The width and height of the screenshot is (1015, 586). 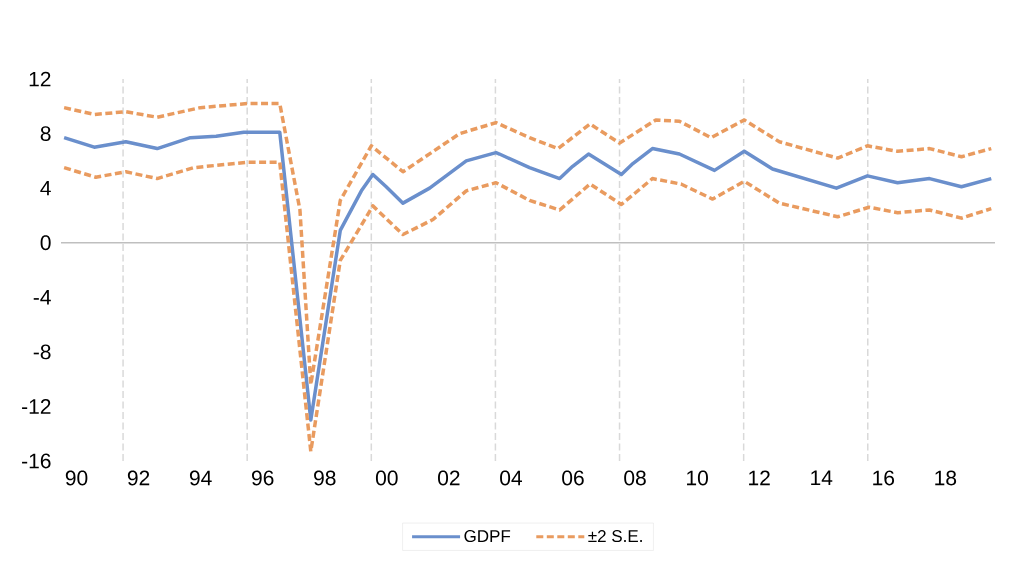 I want to click on y-tick-label: 12, so click(x=40, y=79).